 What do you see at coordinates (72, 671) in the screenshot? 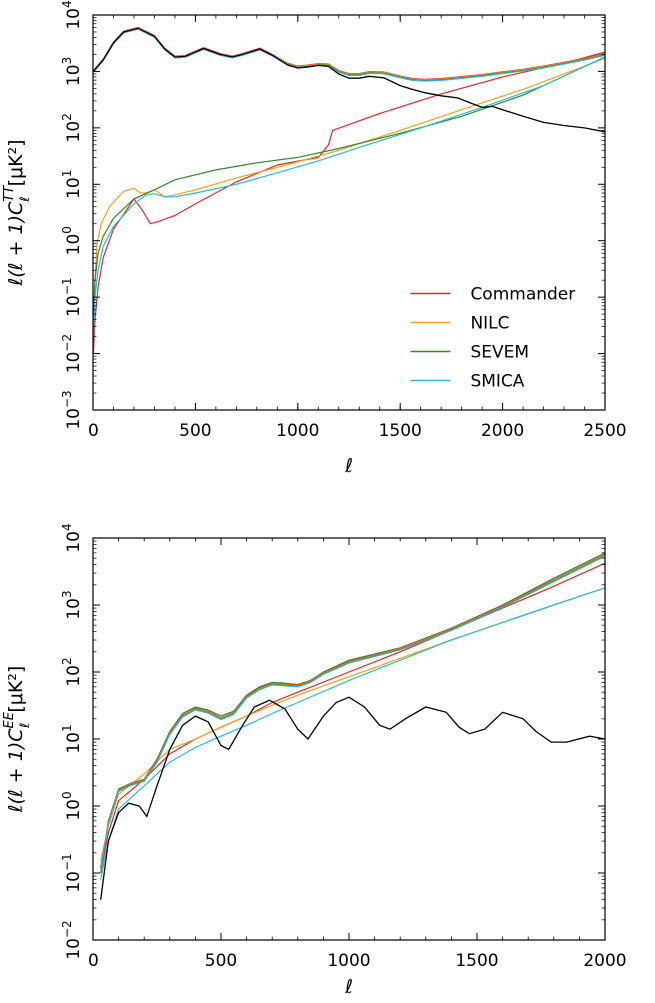
I see `ee-y-tick-label: 102` at bounding box center [72, 671].